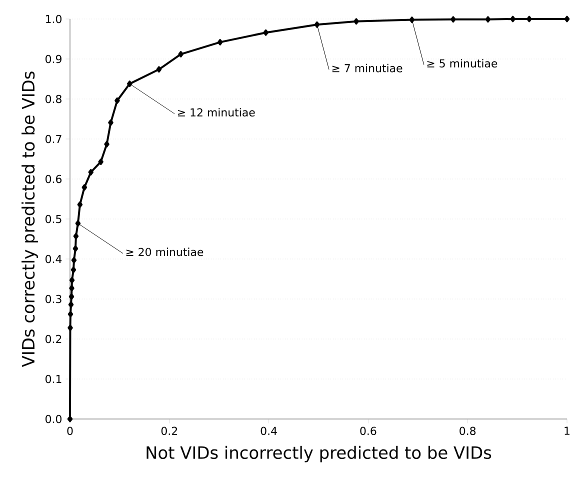  I want to click on annotation: ≥ 20 minutiae, so click(165, 252).